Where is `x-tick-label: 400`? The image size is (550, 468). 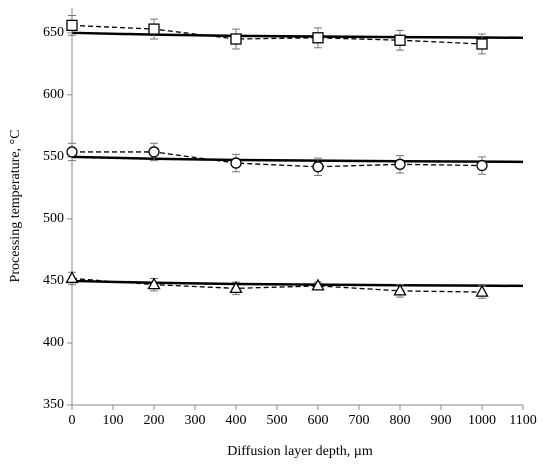
x-tick-label: 400 is located at coordinates (236, 420).